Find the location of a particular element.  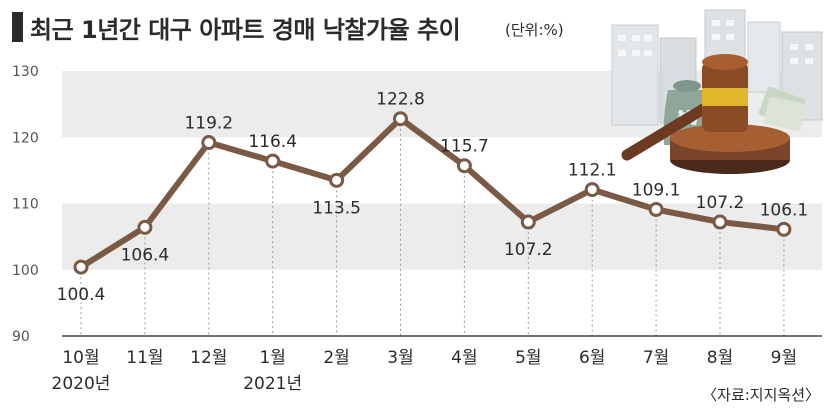

auction-gavel-money-buildings-icon: ₩ is located at coordinates (717, 91).